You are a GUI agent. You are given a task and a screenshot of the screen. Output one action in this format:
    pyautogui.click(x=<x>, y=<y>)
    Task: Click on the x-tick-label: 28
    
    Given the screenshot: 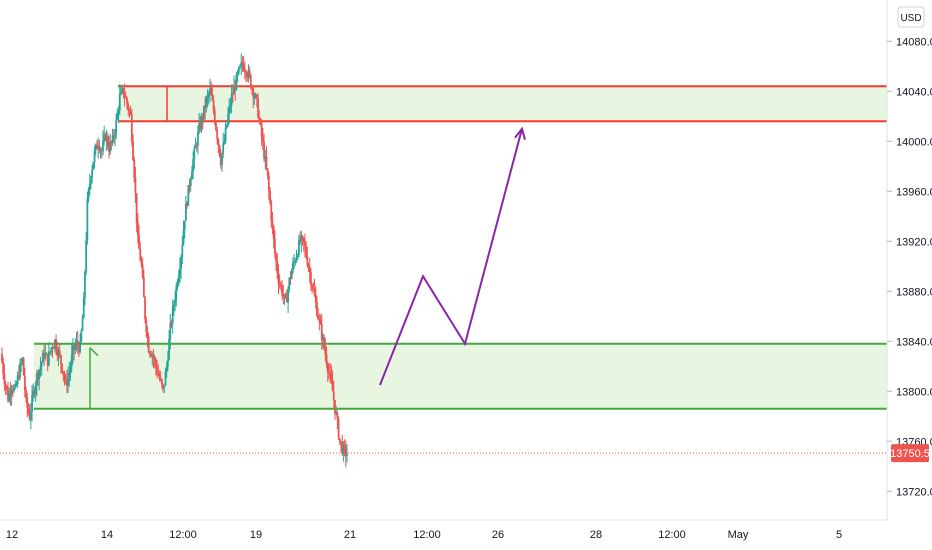 What is the action you would take?
    pyautogui.click(x=596, y=535)
    